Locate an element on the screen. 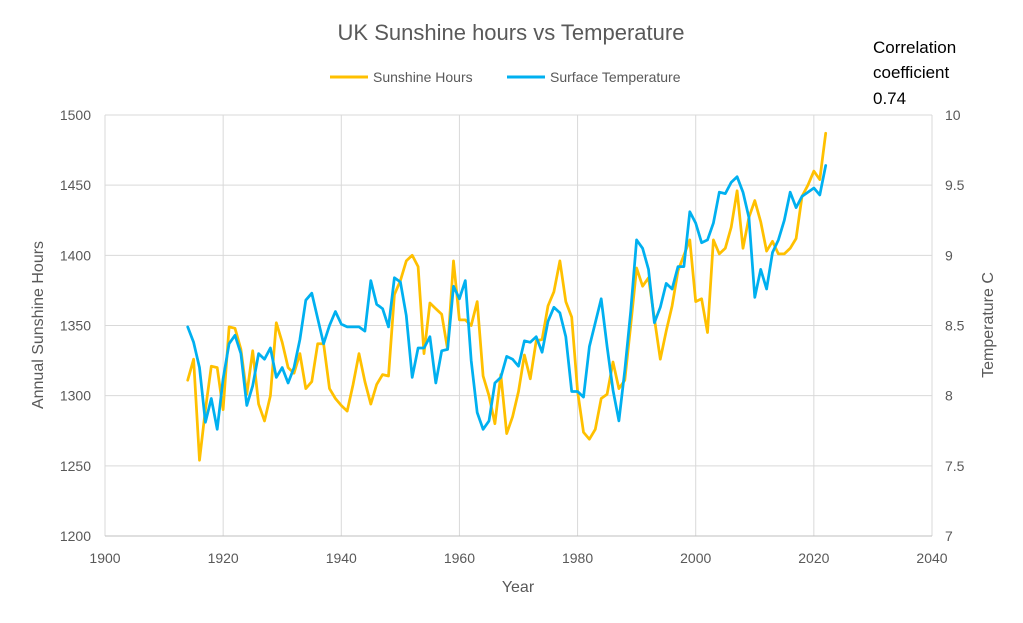 Image resolution: width=1023 pixels, height=623 pixels. x-tick-label: 1900 is located at coordinates (104, 558).